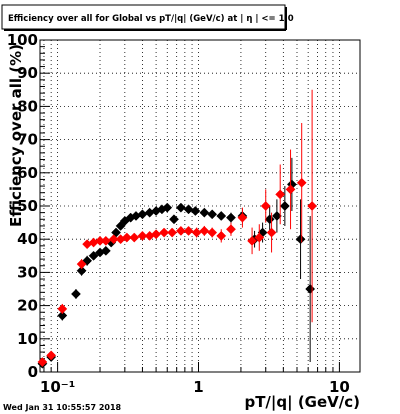 Image resolution: width=400 pixels, height=414 pixels. What do you see at coordinates (27, 206) in the screenshot?
I see `y-tick-label: 50` at bounding box center [27, 206].